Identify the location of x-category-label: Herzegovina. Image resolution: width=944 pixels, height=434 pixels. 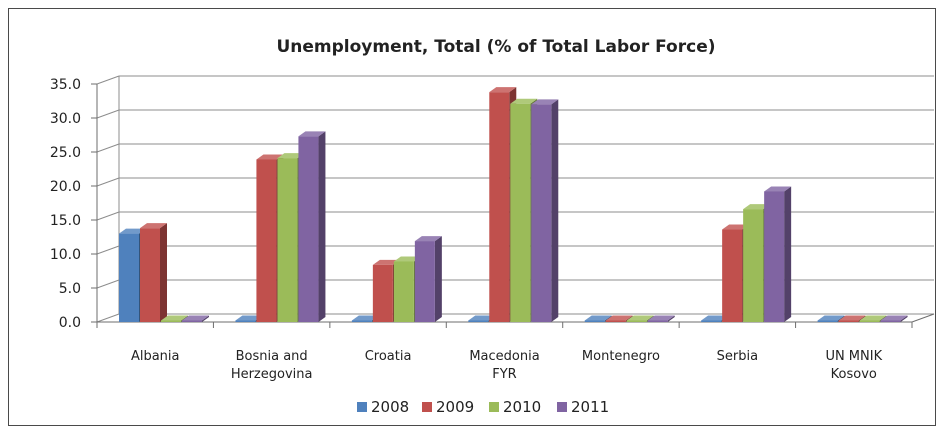
(272, 374).